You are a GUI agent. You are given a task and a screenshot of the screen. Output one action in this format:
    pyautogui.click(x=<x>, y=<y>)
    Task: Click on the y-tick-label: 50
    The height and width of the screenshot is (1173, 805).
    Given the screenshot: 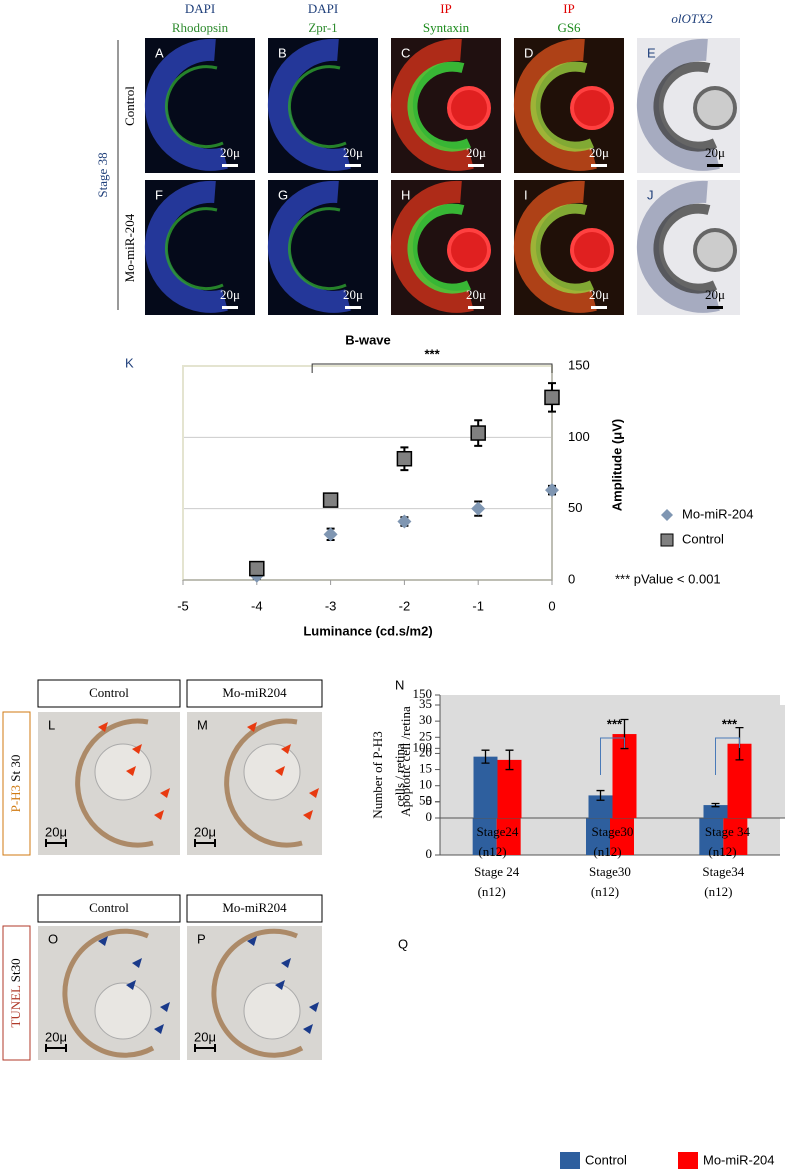 What is the action you would take?
    pyautogui.click(x=575, y=507)
    